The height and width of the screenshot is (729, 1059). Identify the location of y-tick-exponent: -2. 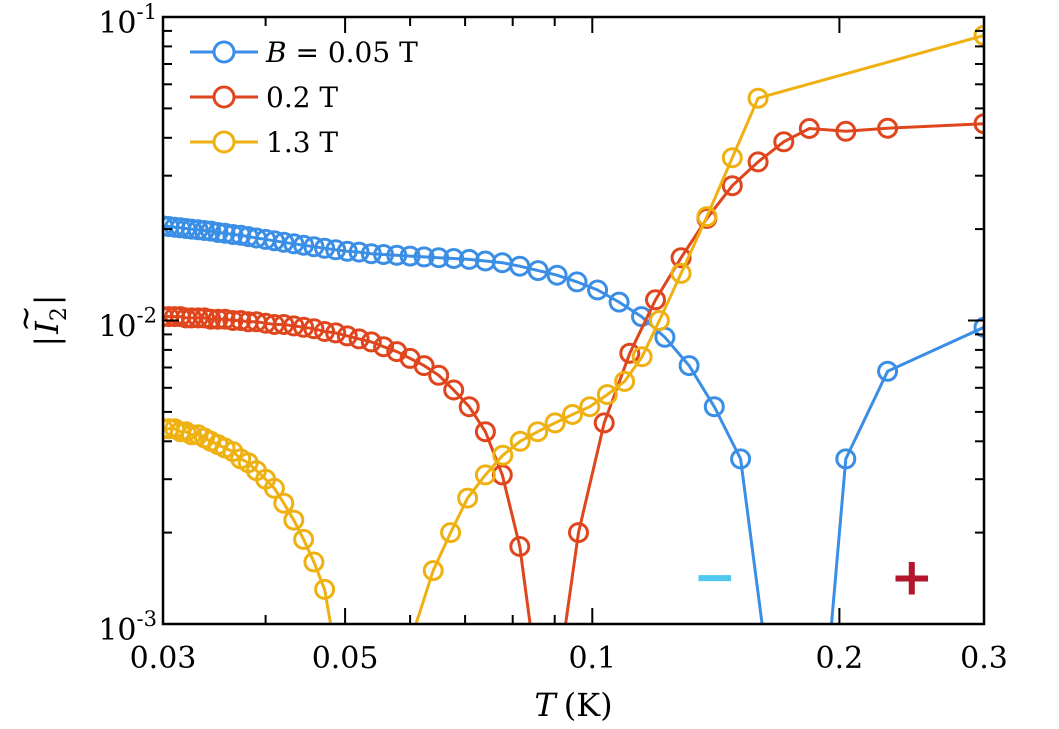
(147, 316).